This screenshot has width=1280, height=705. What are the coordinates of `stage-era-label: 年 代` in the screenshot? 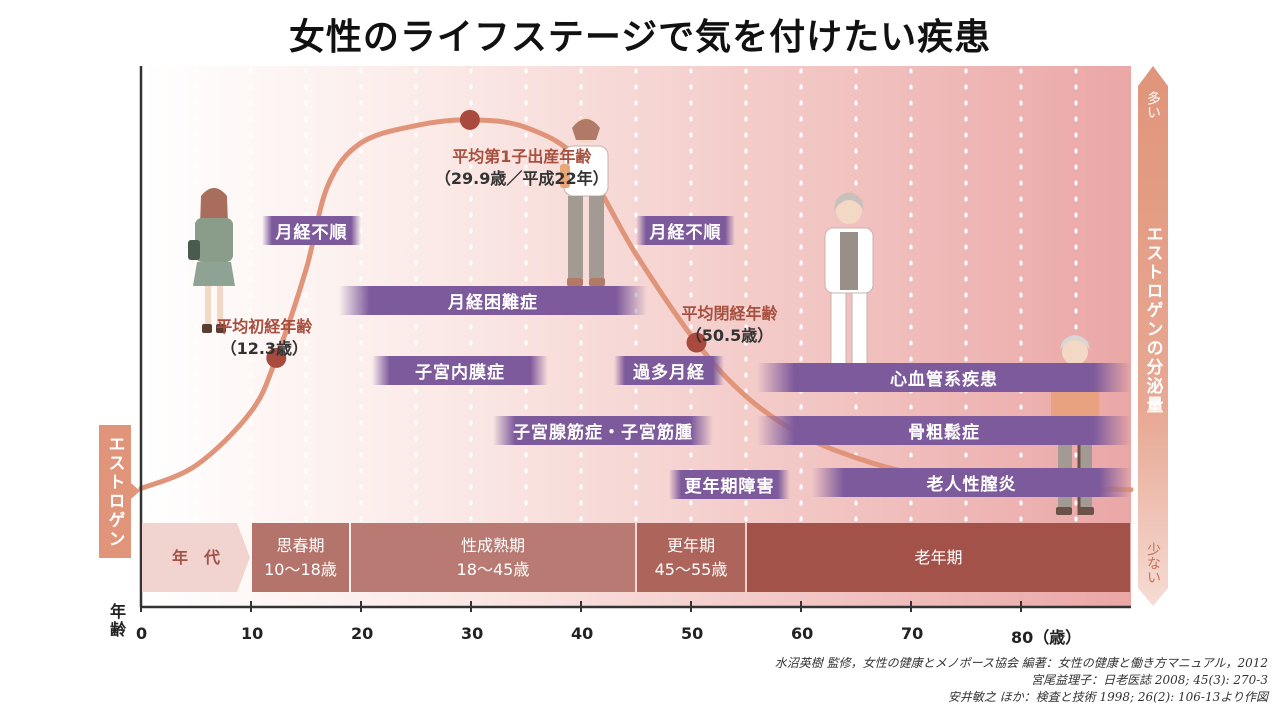 It's located at (196, 557).